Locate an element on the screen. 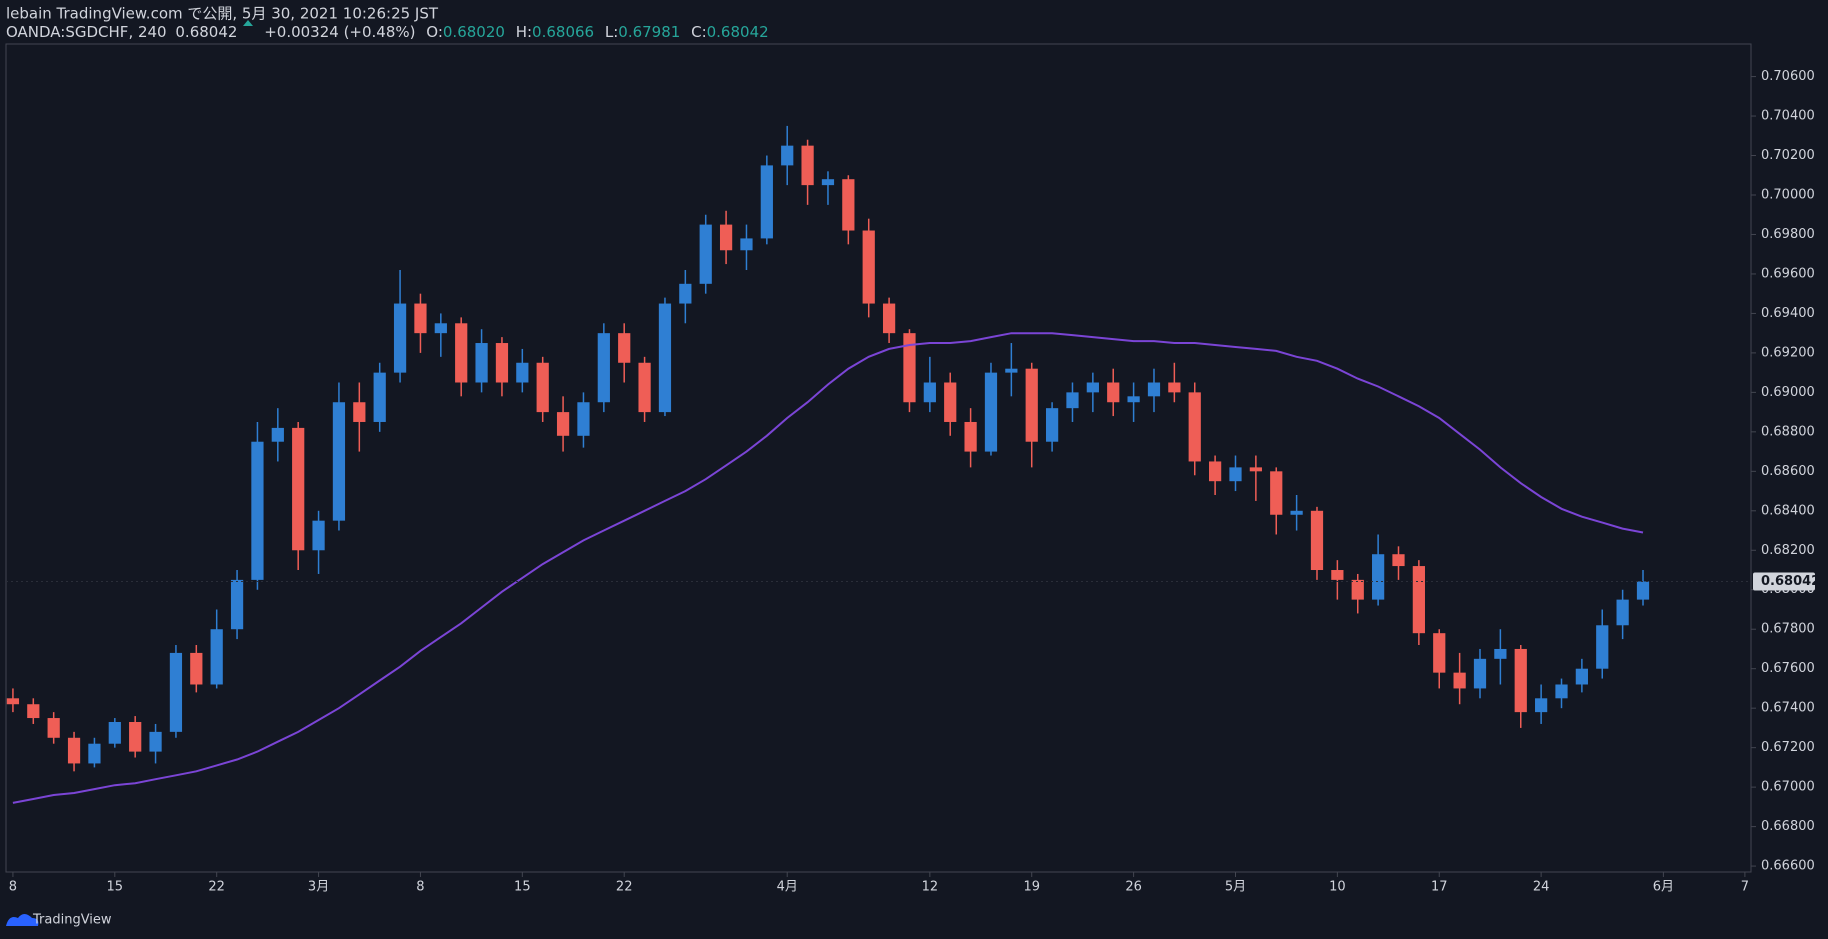  y-tick-label: 0.69400 is located at coordinates (1788, 313).